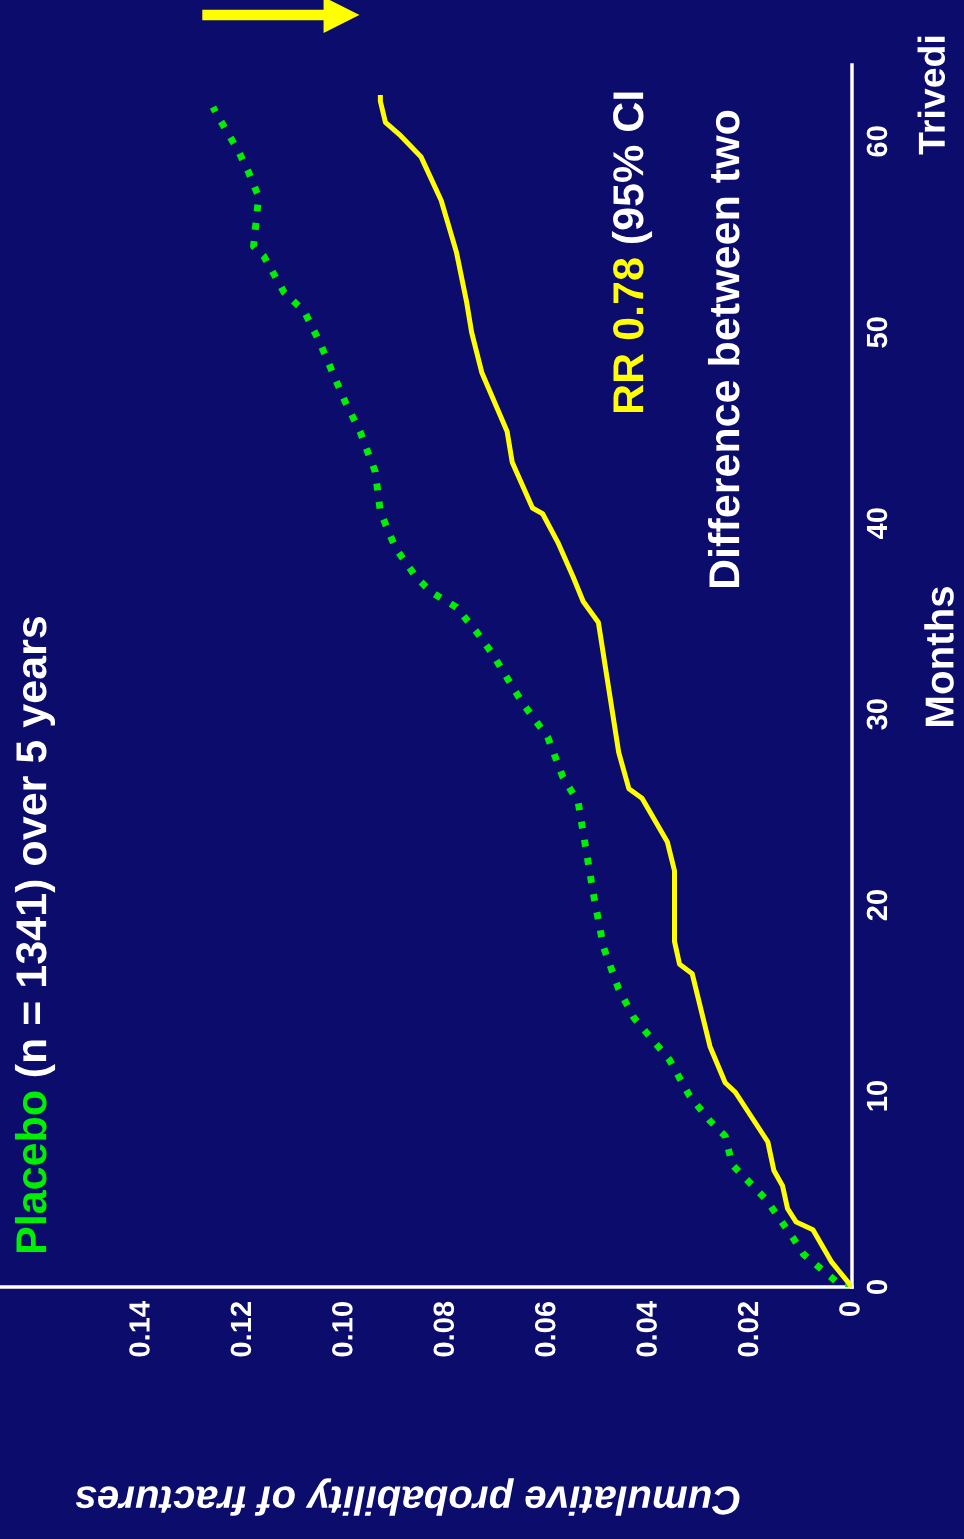 Image resolution: width=964 pixels, height=1539 pixels. Describe the element at coordinates (646, 1329) in the screenshot. I see `x-tick-label: 0.04` at that location.